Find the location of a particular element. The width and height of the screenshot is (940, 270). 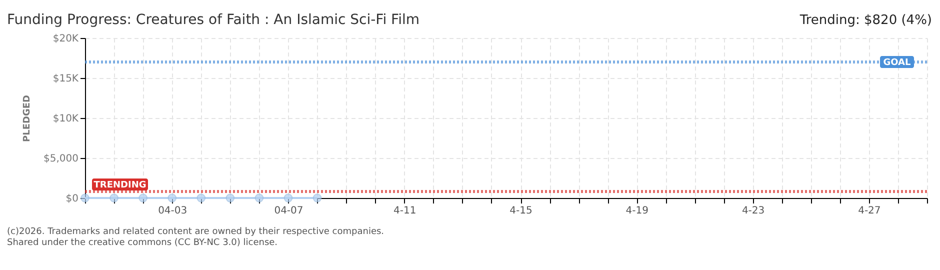

ref-line-label: GOAL is located at coordinates (897, 63).